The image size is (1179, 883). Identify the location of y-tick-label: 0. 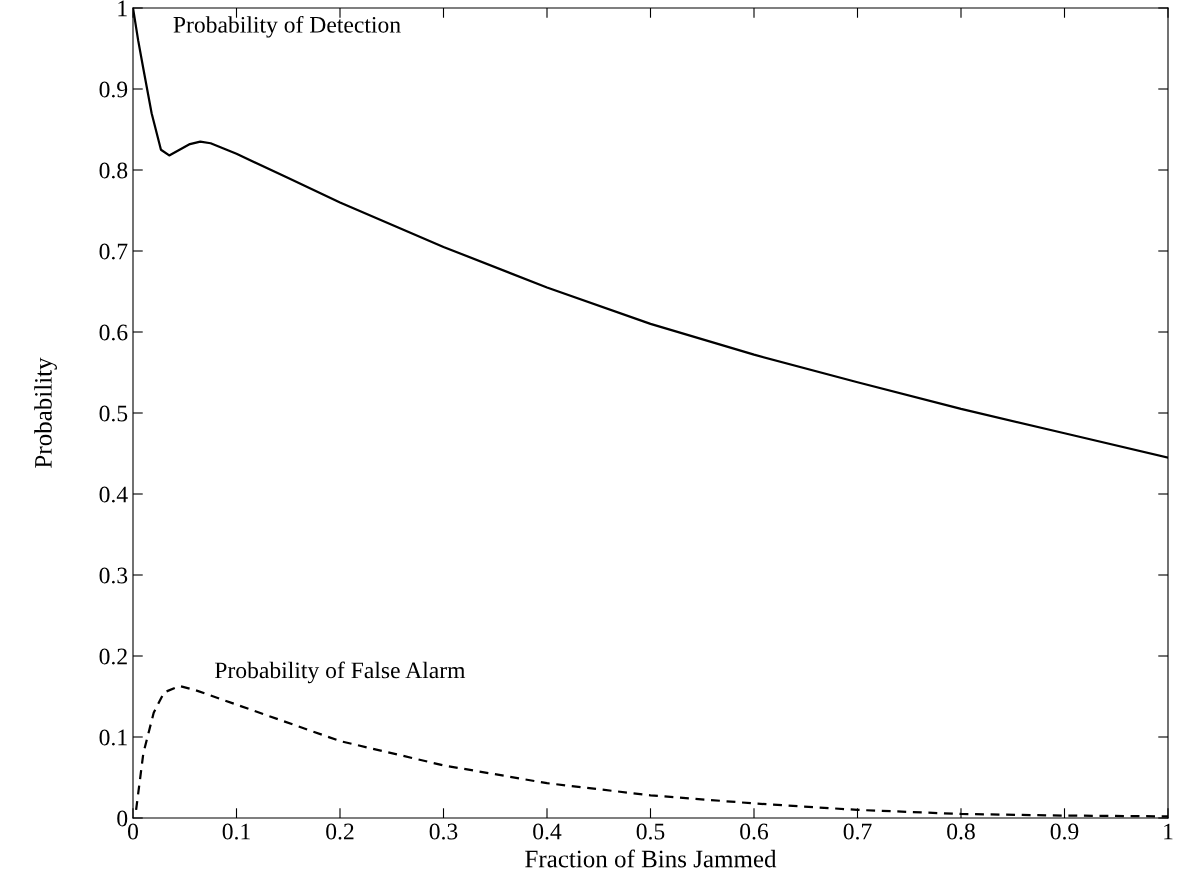
(122, 818).